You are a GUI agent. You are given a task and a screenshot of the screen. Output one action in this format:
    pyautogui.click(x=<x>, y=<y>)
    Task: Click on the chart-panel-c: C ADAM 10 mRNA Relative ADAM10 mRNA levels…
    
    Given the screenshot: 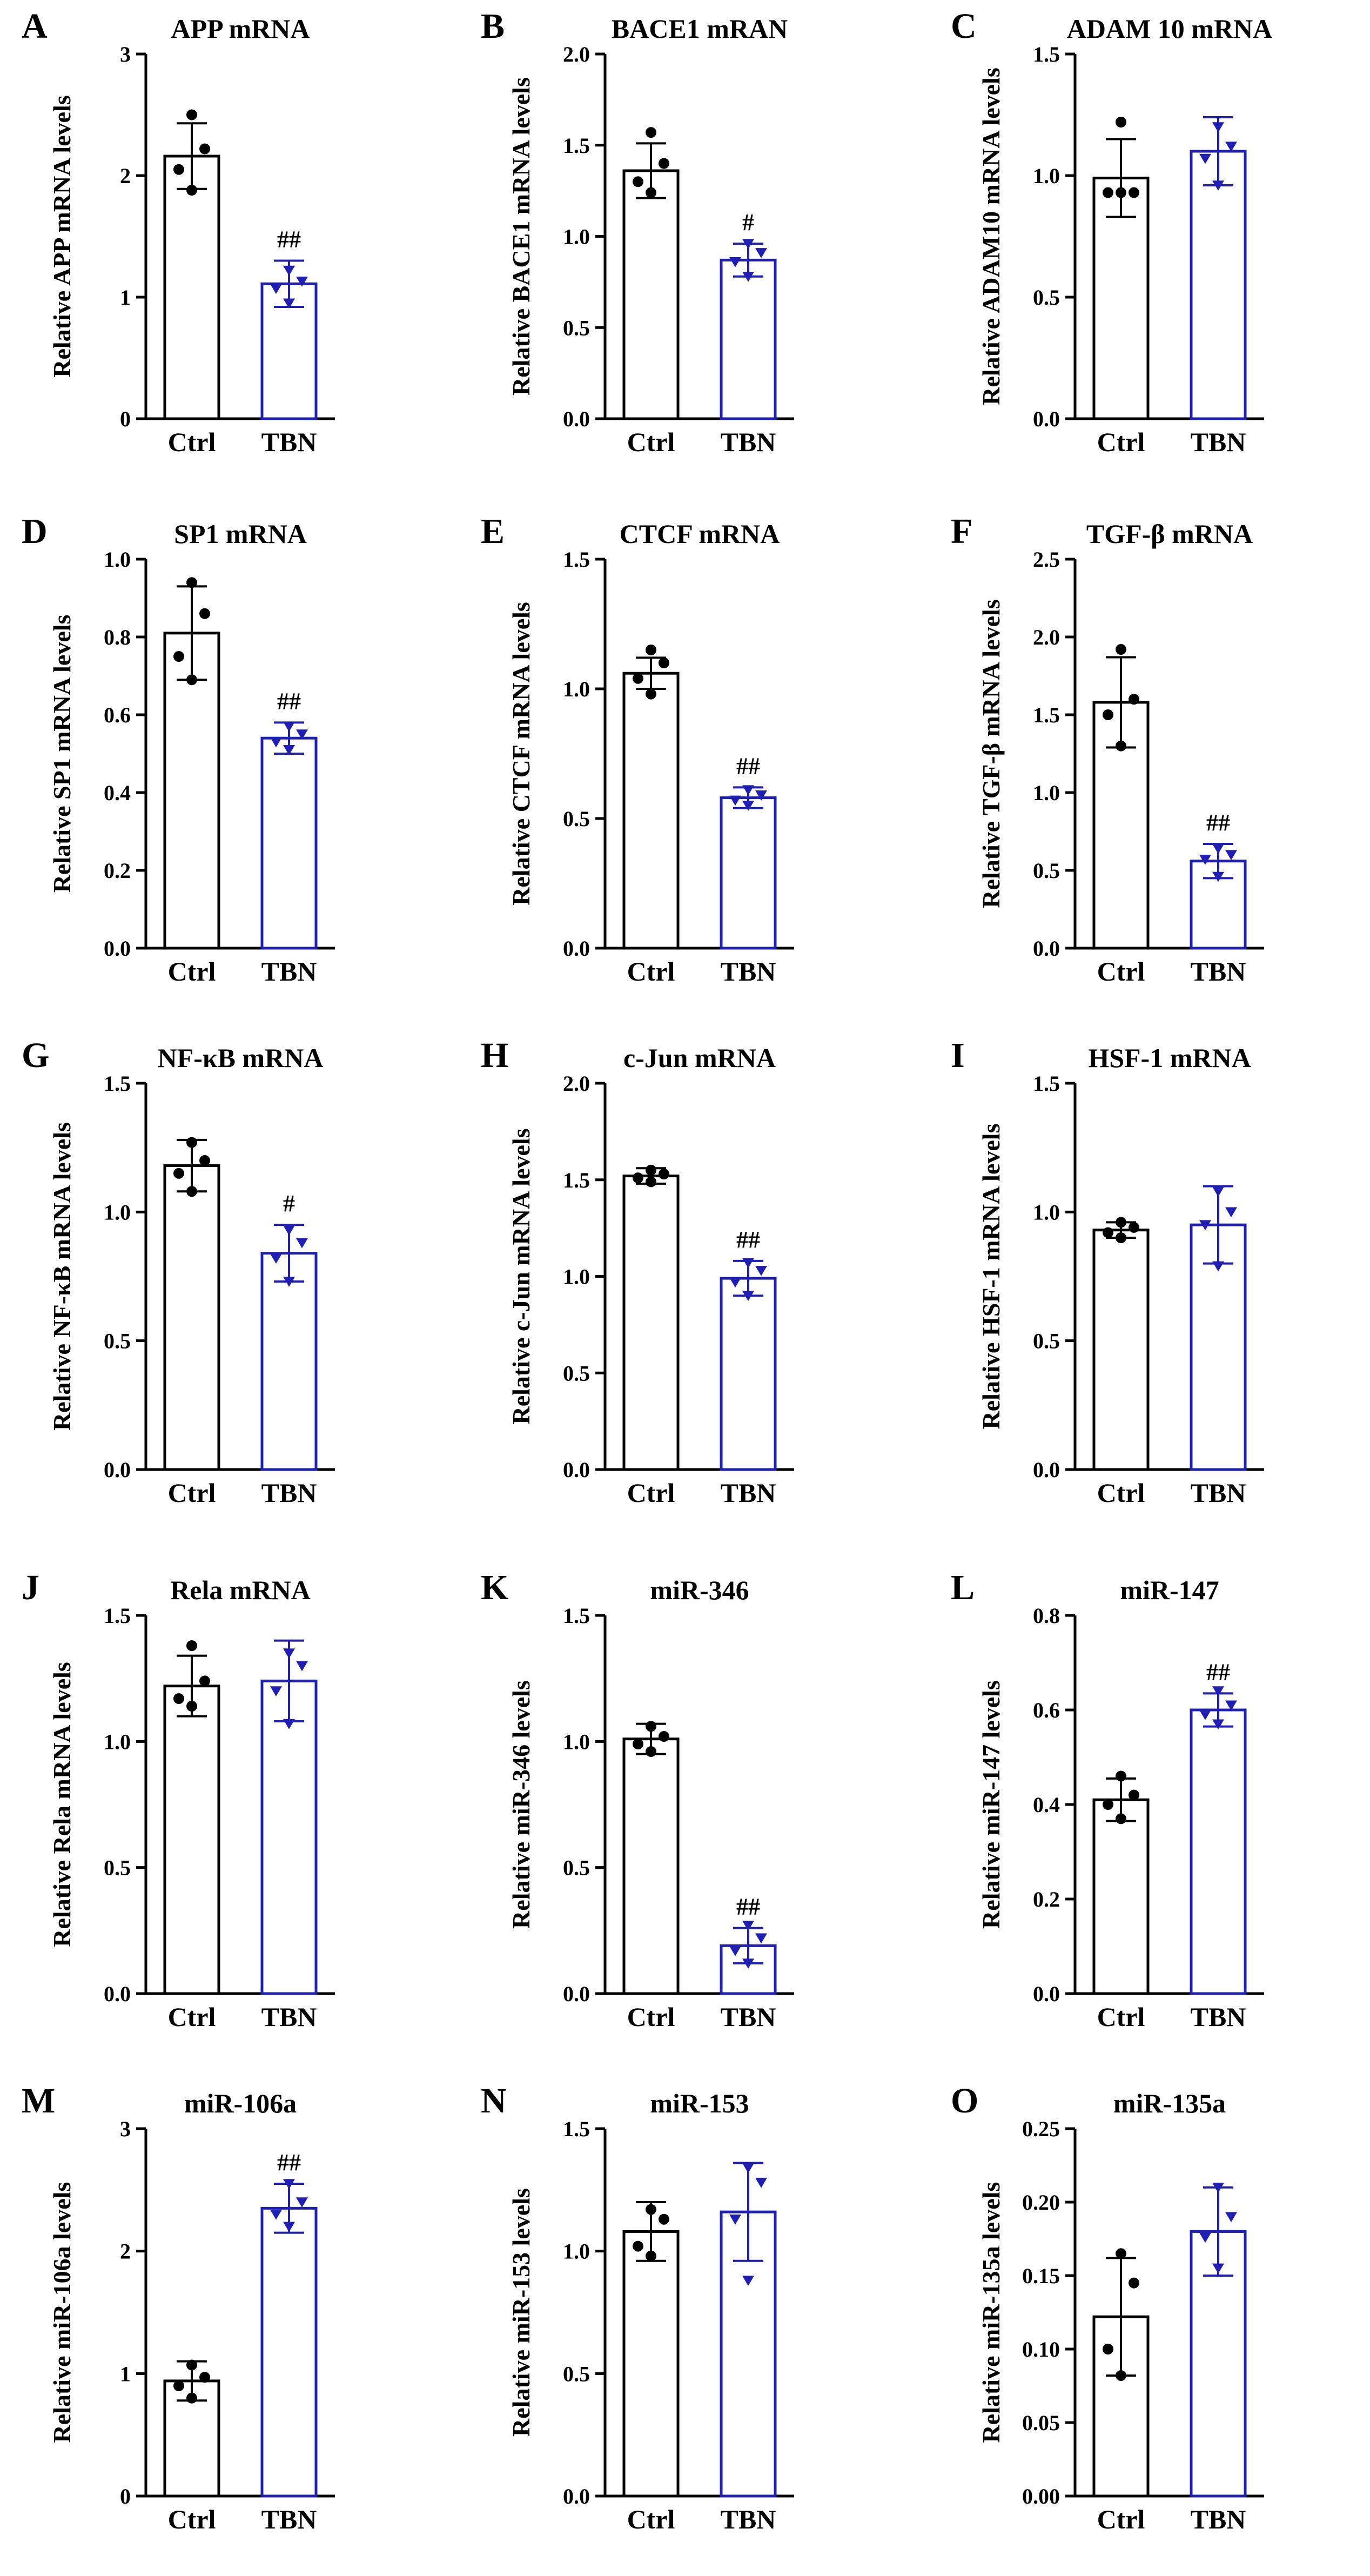 What is the action you would take?
    pyautogui.click(x=1111, y=232)
    